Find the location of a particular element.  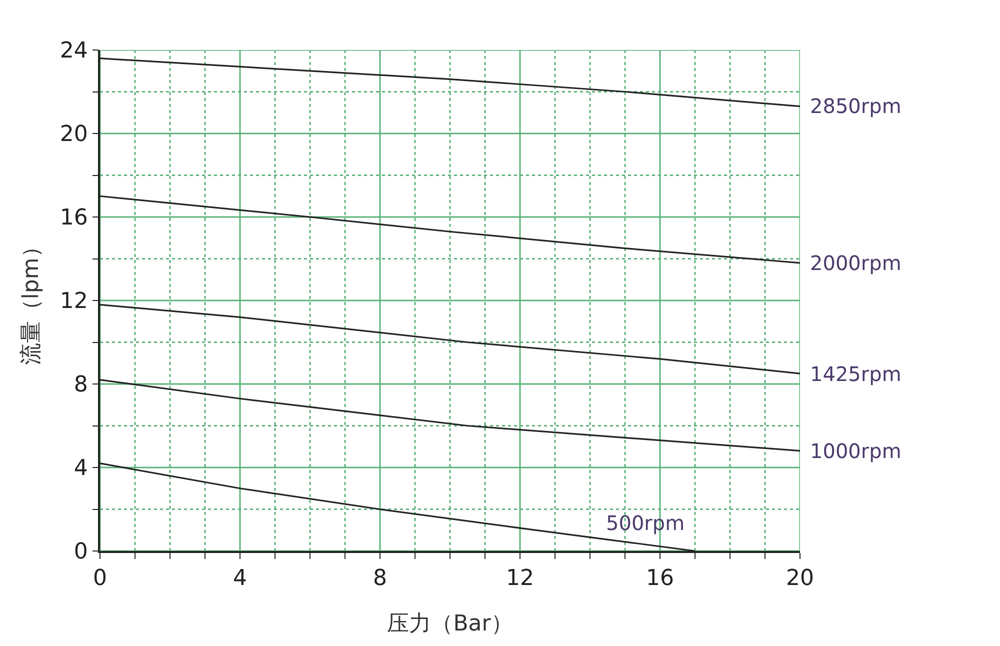

x-tick-label: 4 is located at coordinates (240, 579).